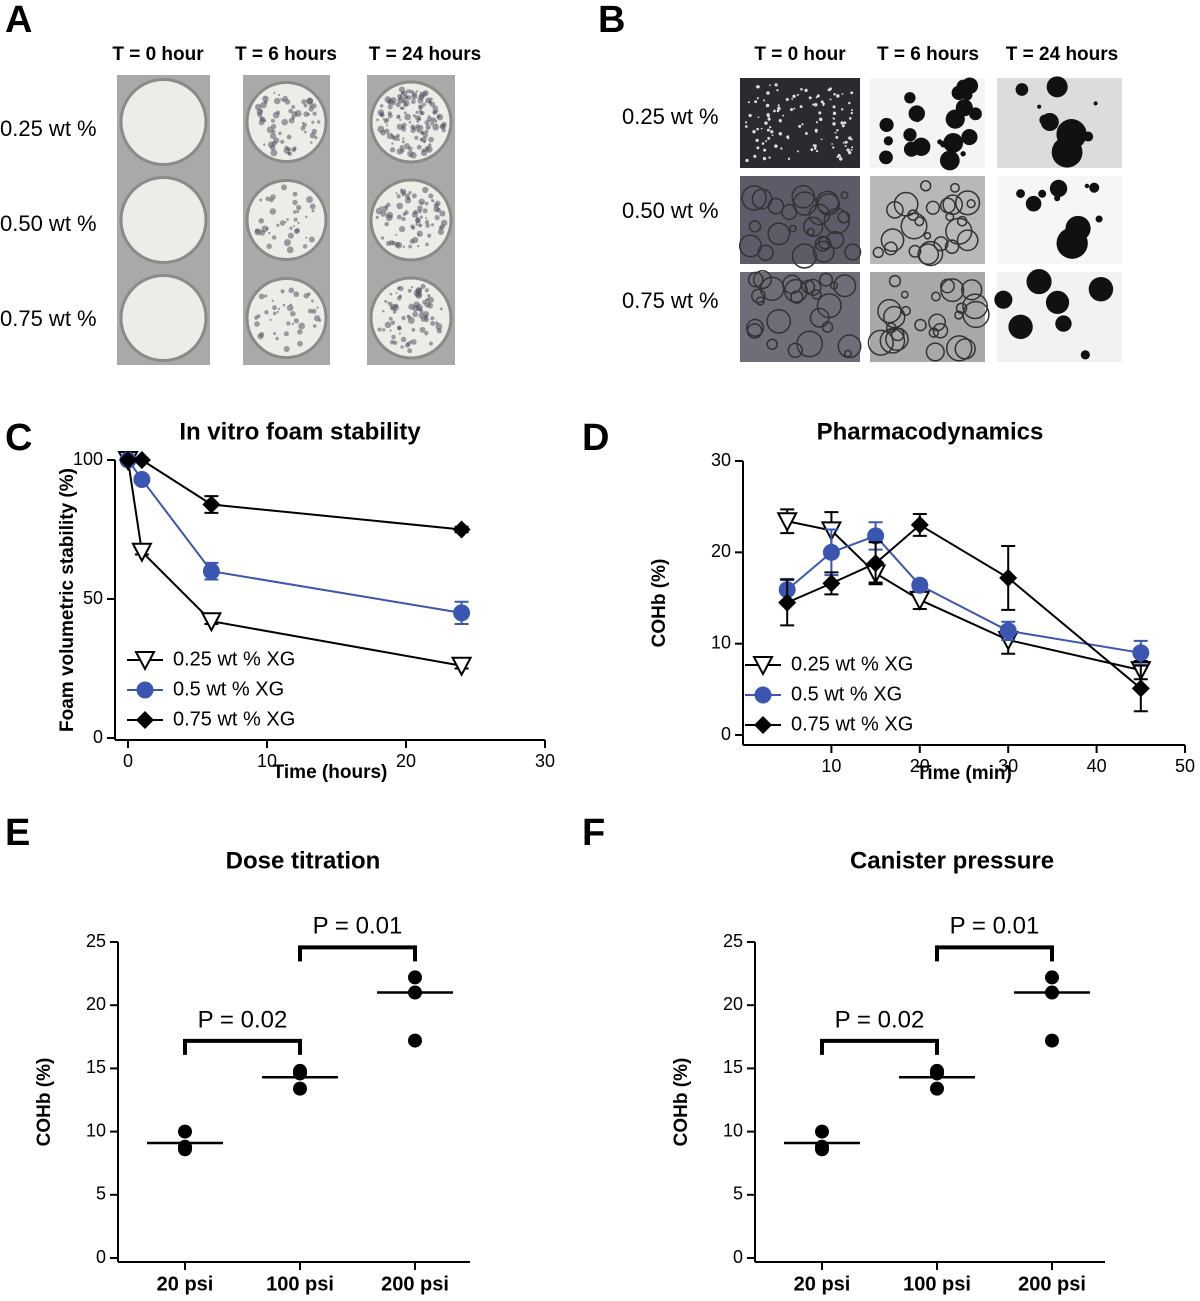  I want to click on p-value: P = 0.01, so click(358, 926).